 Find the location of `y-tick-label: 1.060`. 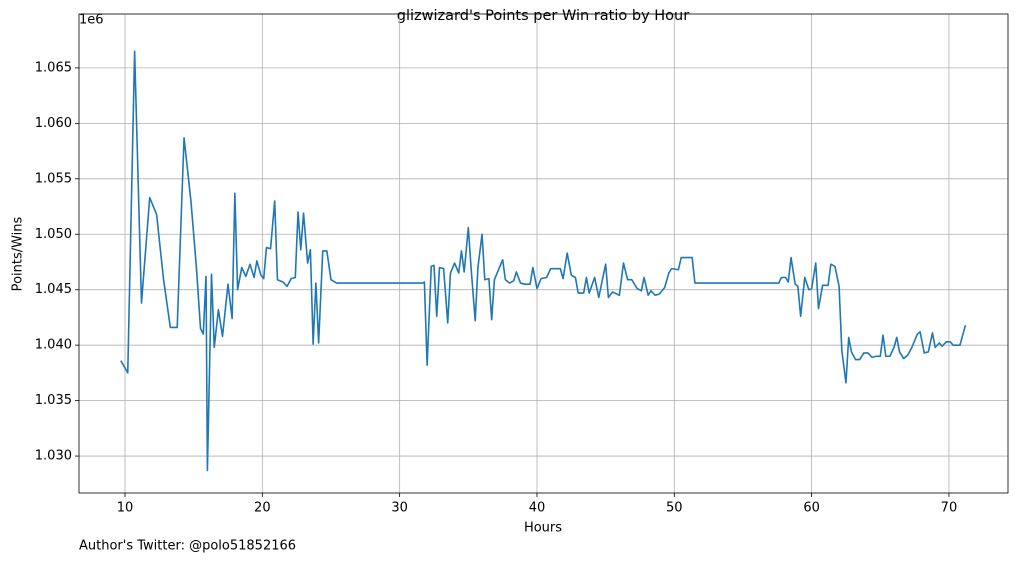

y-tick-label: 1.060 is located at coordinates (53, 123).